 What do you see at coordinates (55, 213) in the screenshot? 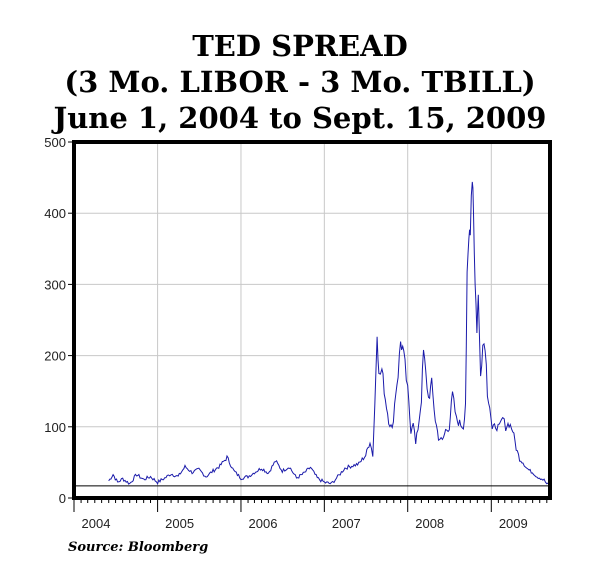
I see `y-tick-label: 400` at bounding box center [55, 213].